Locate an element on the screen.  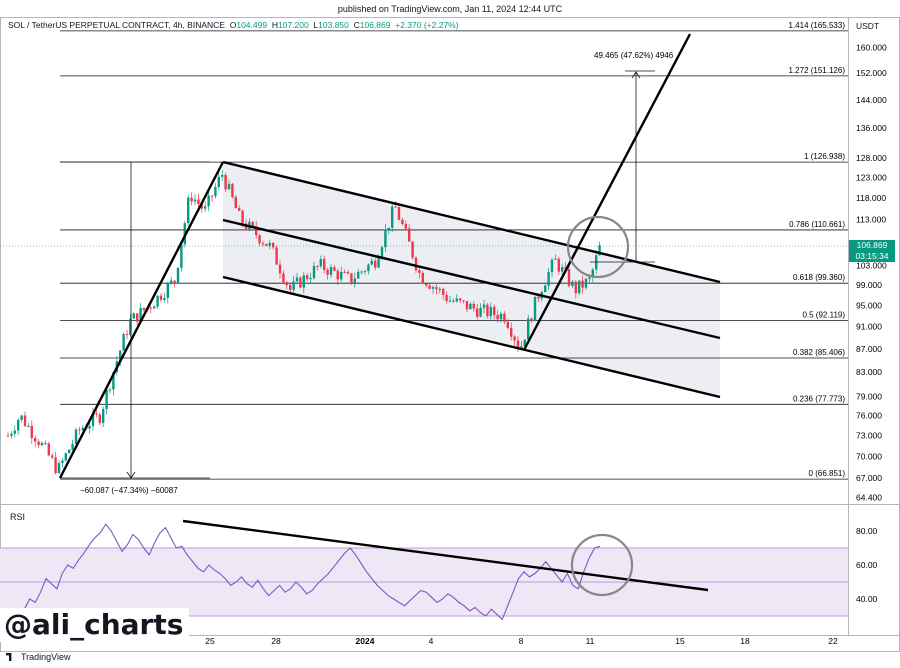
fib-label-5: 0.5 (92.119) is located at coordinates (823, 315).